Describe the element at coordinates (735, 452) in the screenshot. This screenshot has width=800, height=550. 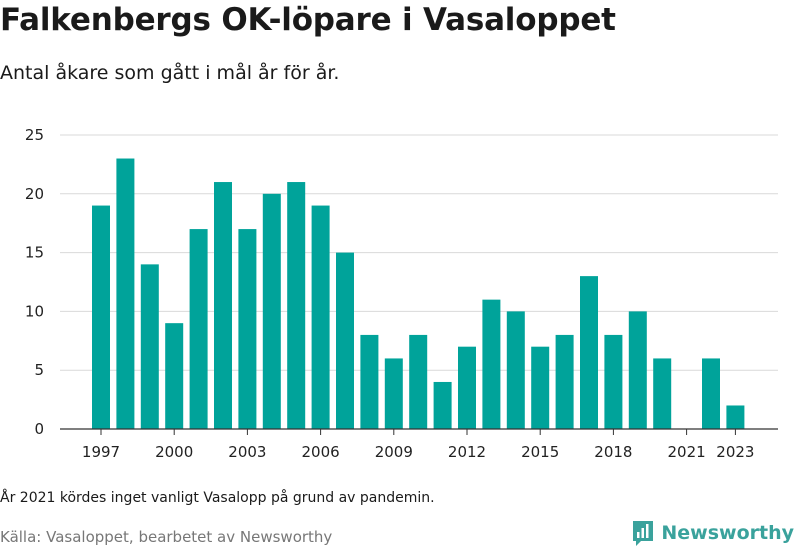
I see `x-tick-label: 2023` at that location.